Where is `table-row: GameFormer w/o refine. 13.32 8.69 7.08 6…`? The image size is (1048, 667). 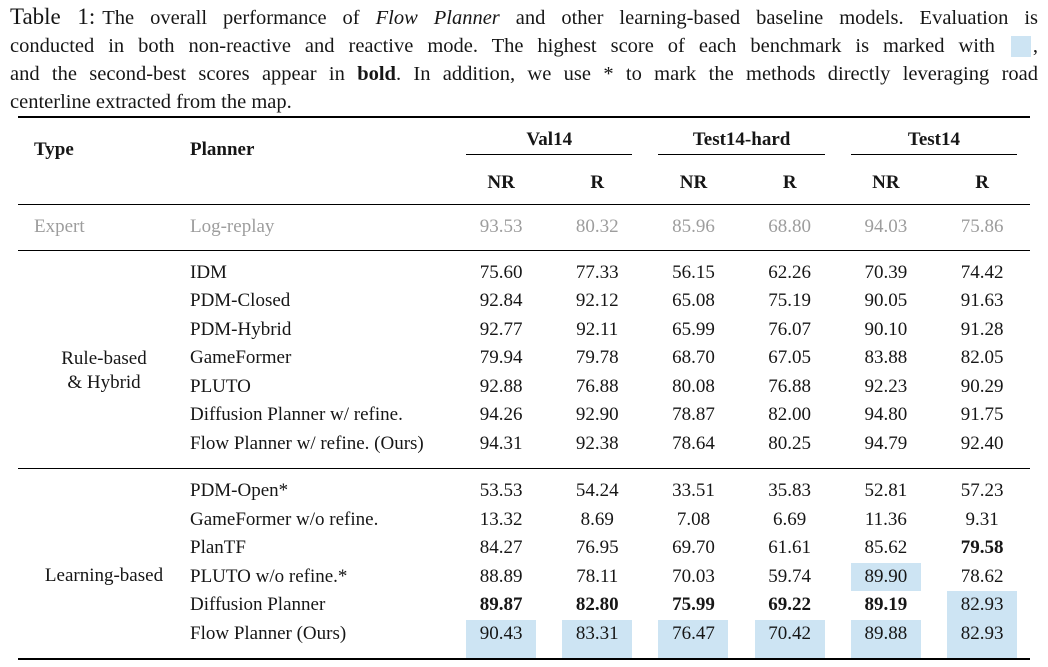 table-row: GameFormer w/o refine. 13.32 8.69 7.08 6… is located at coordinates (524, 520).